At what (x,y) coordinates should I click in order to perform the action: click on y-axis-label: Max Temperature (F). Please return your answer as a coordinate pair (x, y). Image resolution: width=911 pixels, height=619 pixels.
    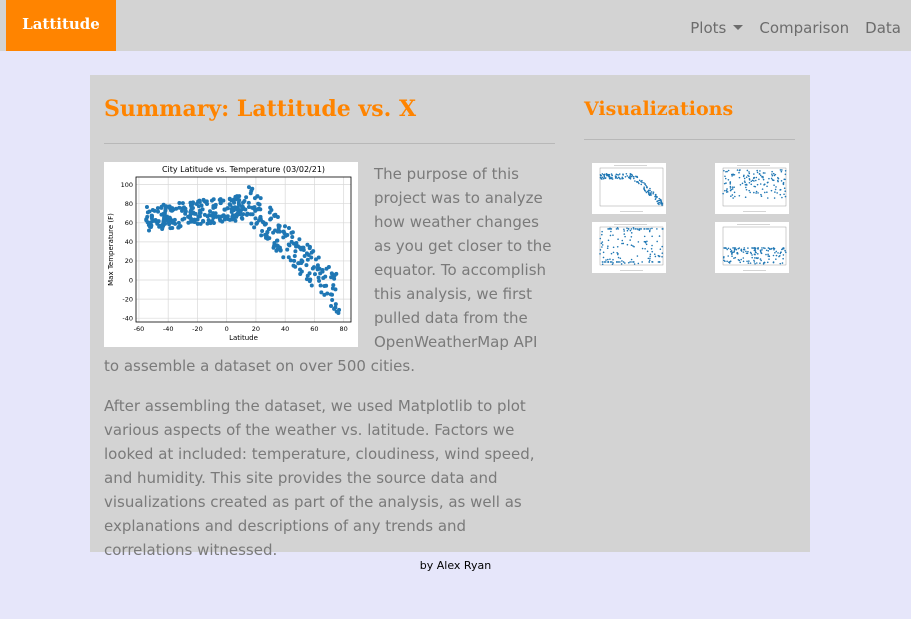
    Looking at the image, I should click on (111, 249).